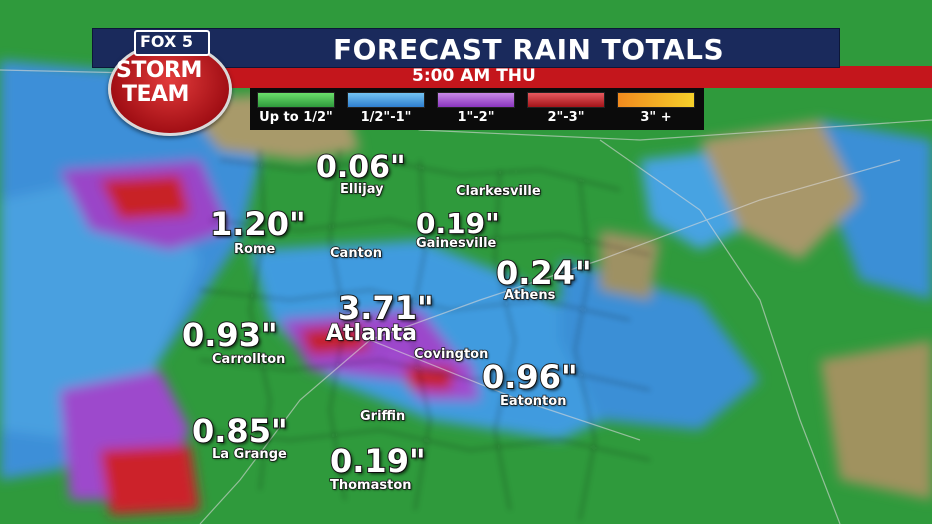 This screenshot has width=932, height=524. I want to click on page-title: FORECAST RAIN TOTALS, so click(529, 49).